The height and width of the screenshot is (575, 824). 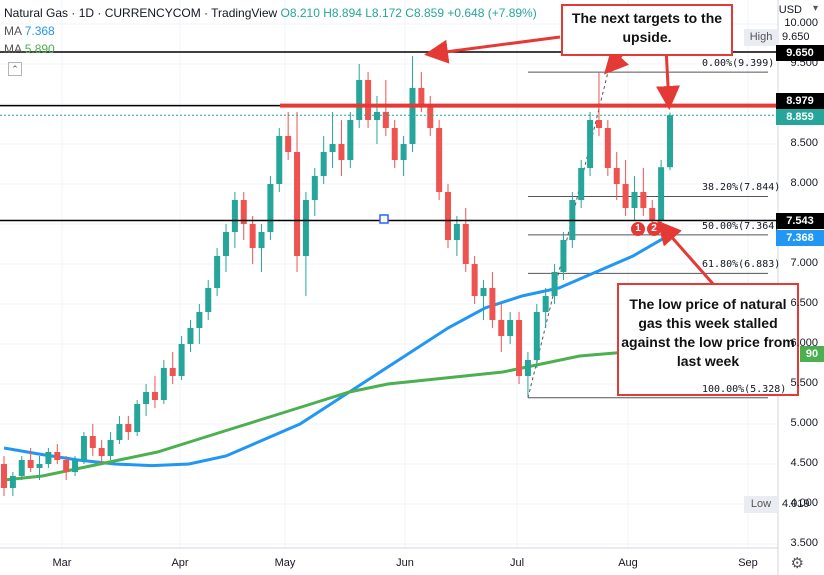 What do you see at coordinates (384, 219) in the screenshot?
I see `drawing-handle` at bounding box center [384, 219].